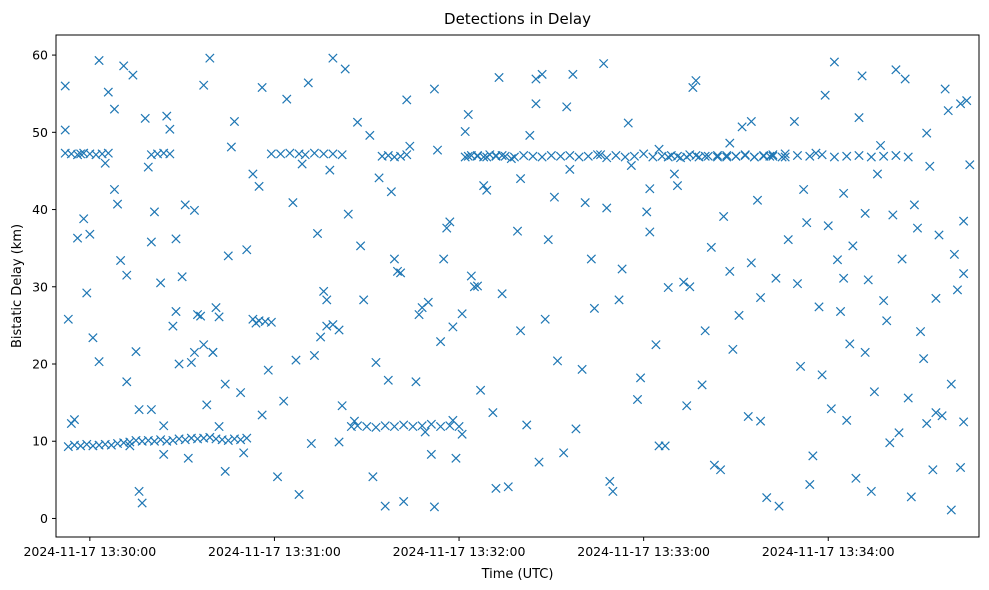 The width and height of the screenshot is (989, 590). I want to click on y-tick-label: 40, so click(40, 209).